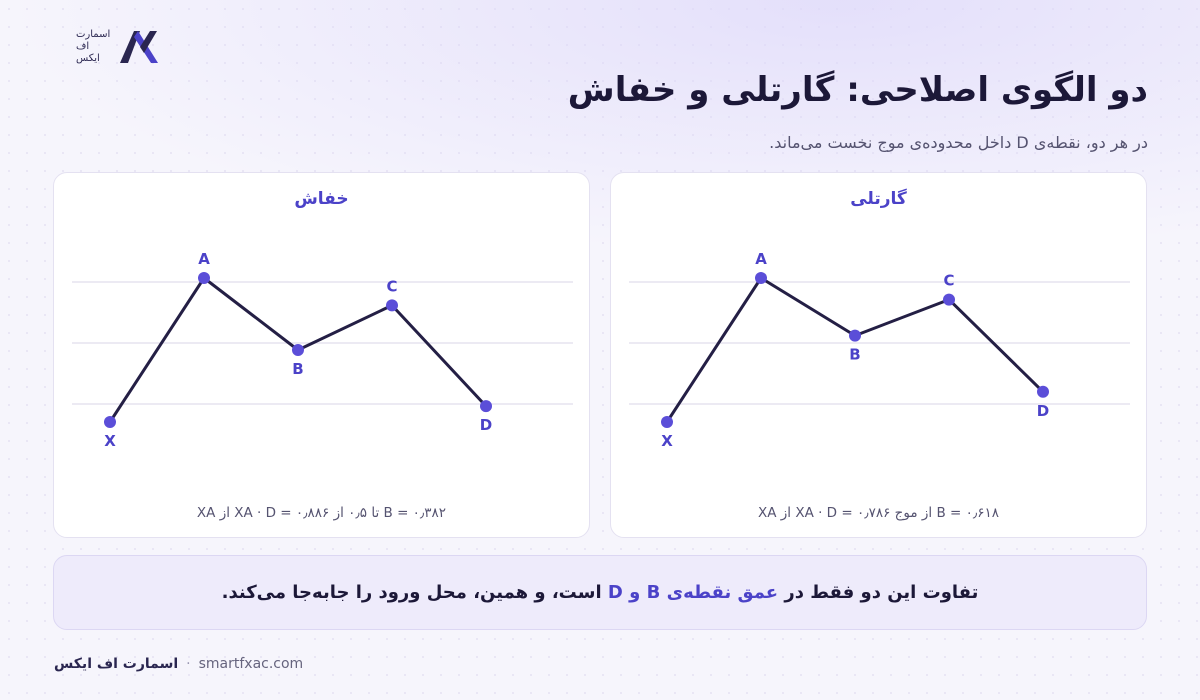  I want to click on footer: اسمارت اف ایکس · smartfxac.com, so click(178, 664).